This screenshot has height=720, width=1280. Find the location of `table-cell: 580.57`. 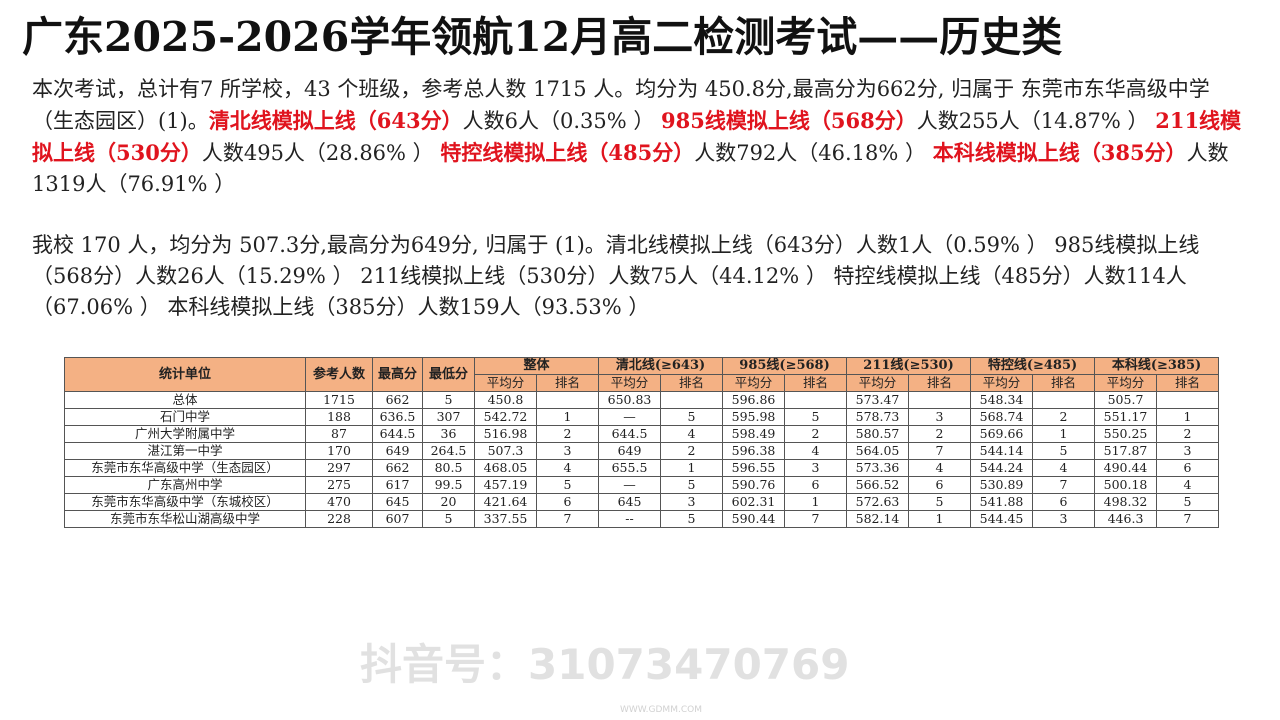

table-cell: 580.57 is located at coordinates (878, 434).